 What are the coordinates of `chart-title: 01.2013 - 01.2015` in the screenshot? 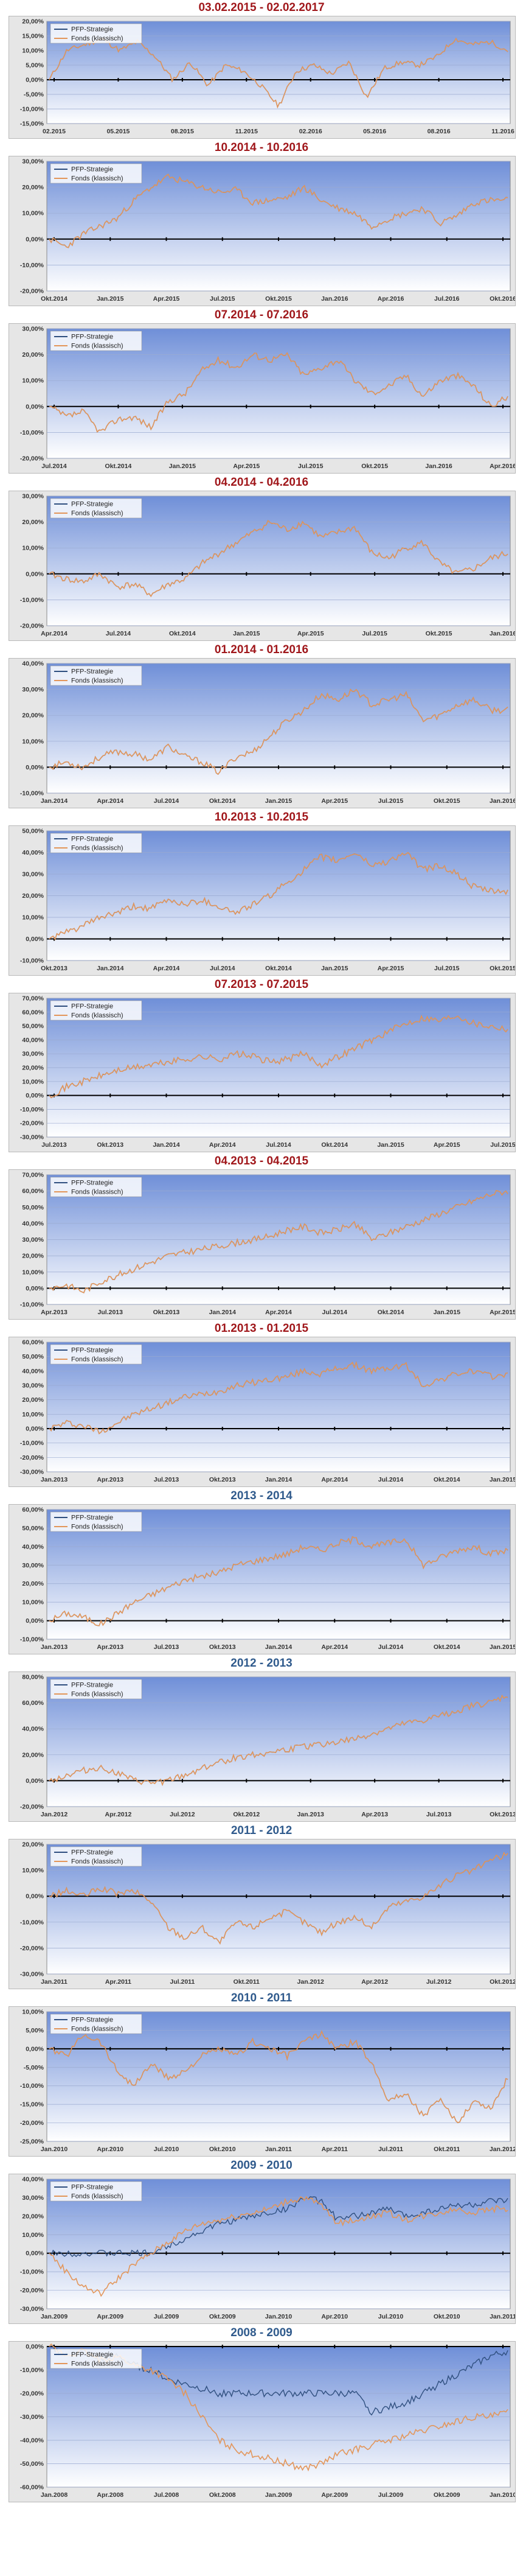 It's located at (261, 1328).